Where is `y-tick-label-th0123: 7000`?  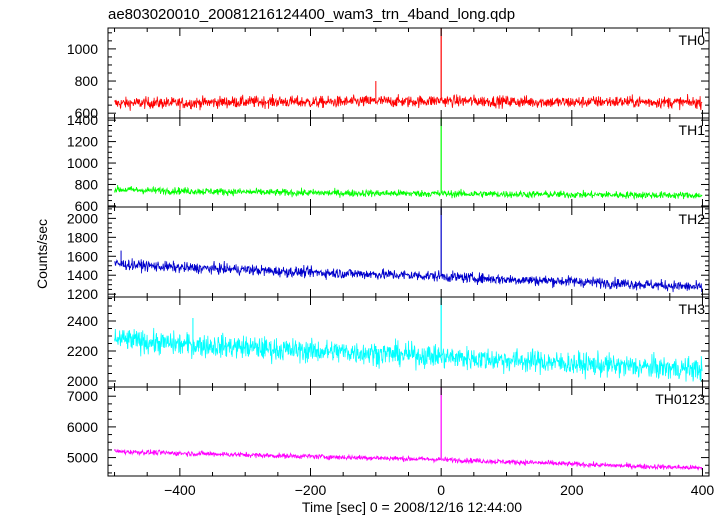 y-tick-label-th0123: 7000 is located at coordinates (82, 396).